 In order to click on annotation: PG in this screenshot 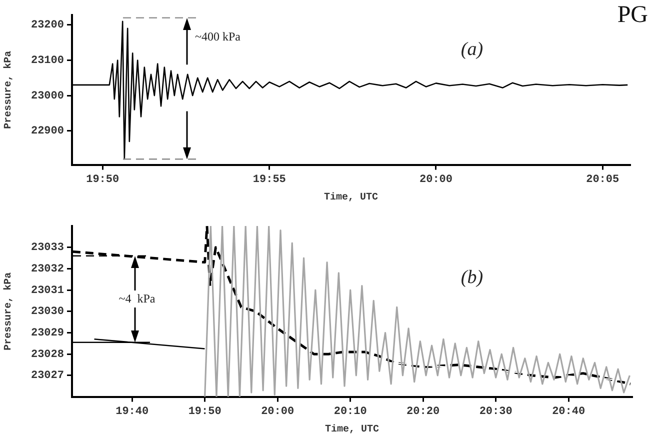, I will do `click(632, 15)`.